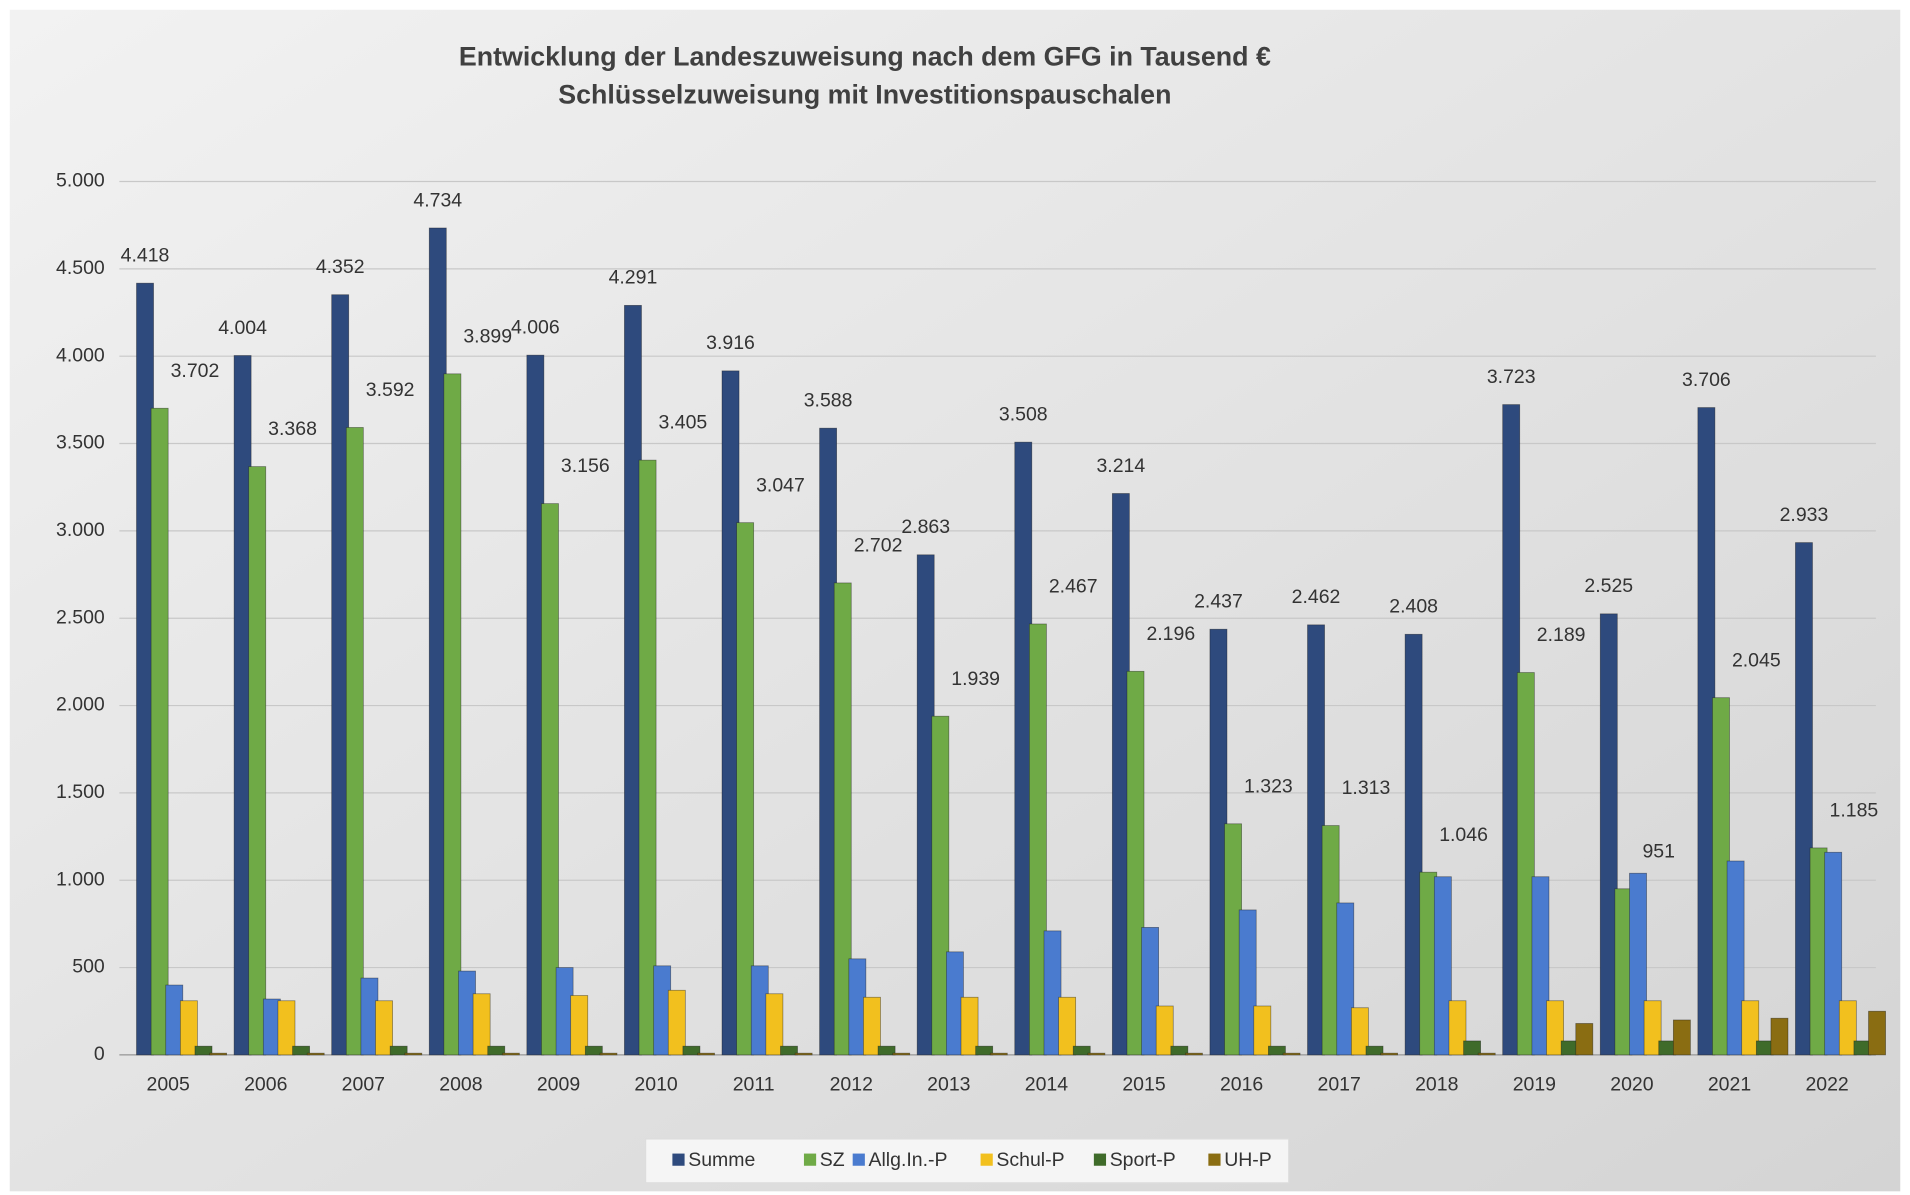 The image size is (1910, 1195). Describe the element at coordinates (908, 1160) in the screenshot. I see `legend-label: Allg.In.-P` at that location.